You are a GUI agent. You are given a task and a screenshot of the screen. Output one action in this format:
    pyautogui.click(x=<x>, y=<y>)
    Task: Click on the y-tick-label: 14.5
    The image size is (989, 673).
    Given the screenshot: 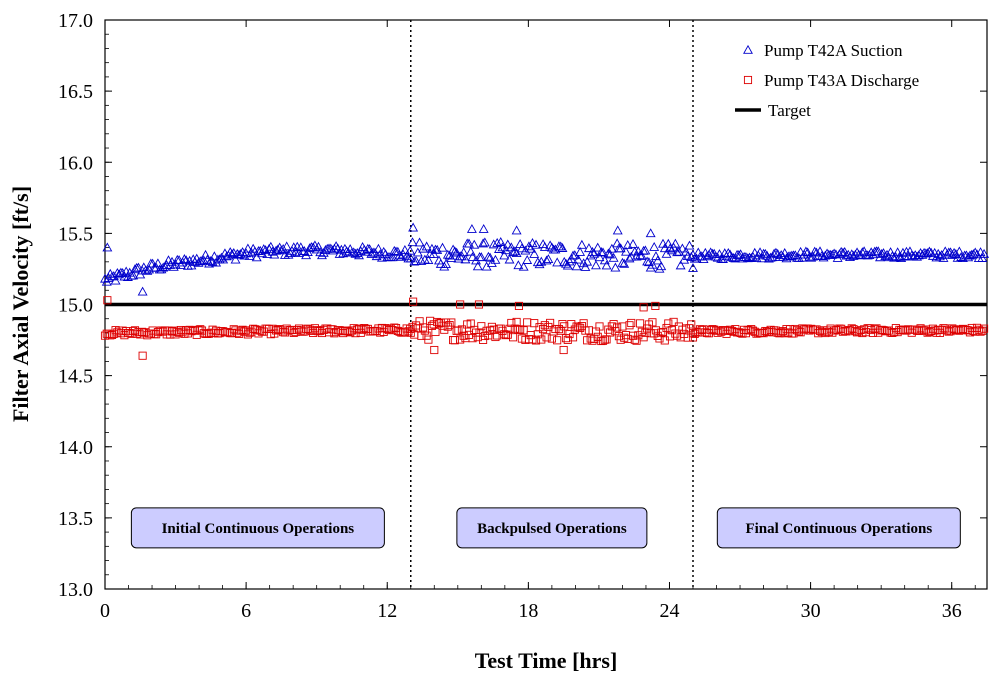 What is the action you would take?
    pyautogui.click(x=75, y=377)
    